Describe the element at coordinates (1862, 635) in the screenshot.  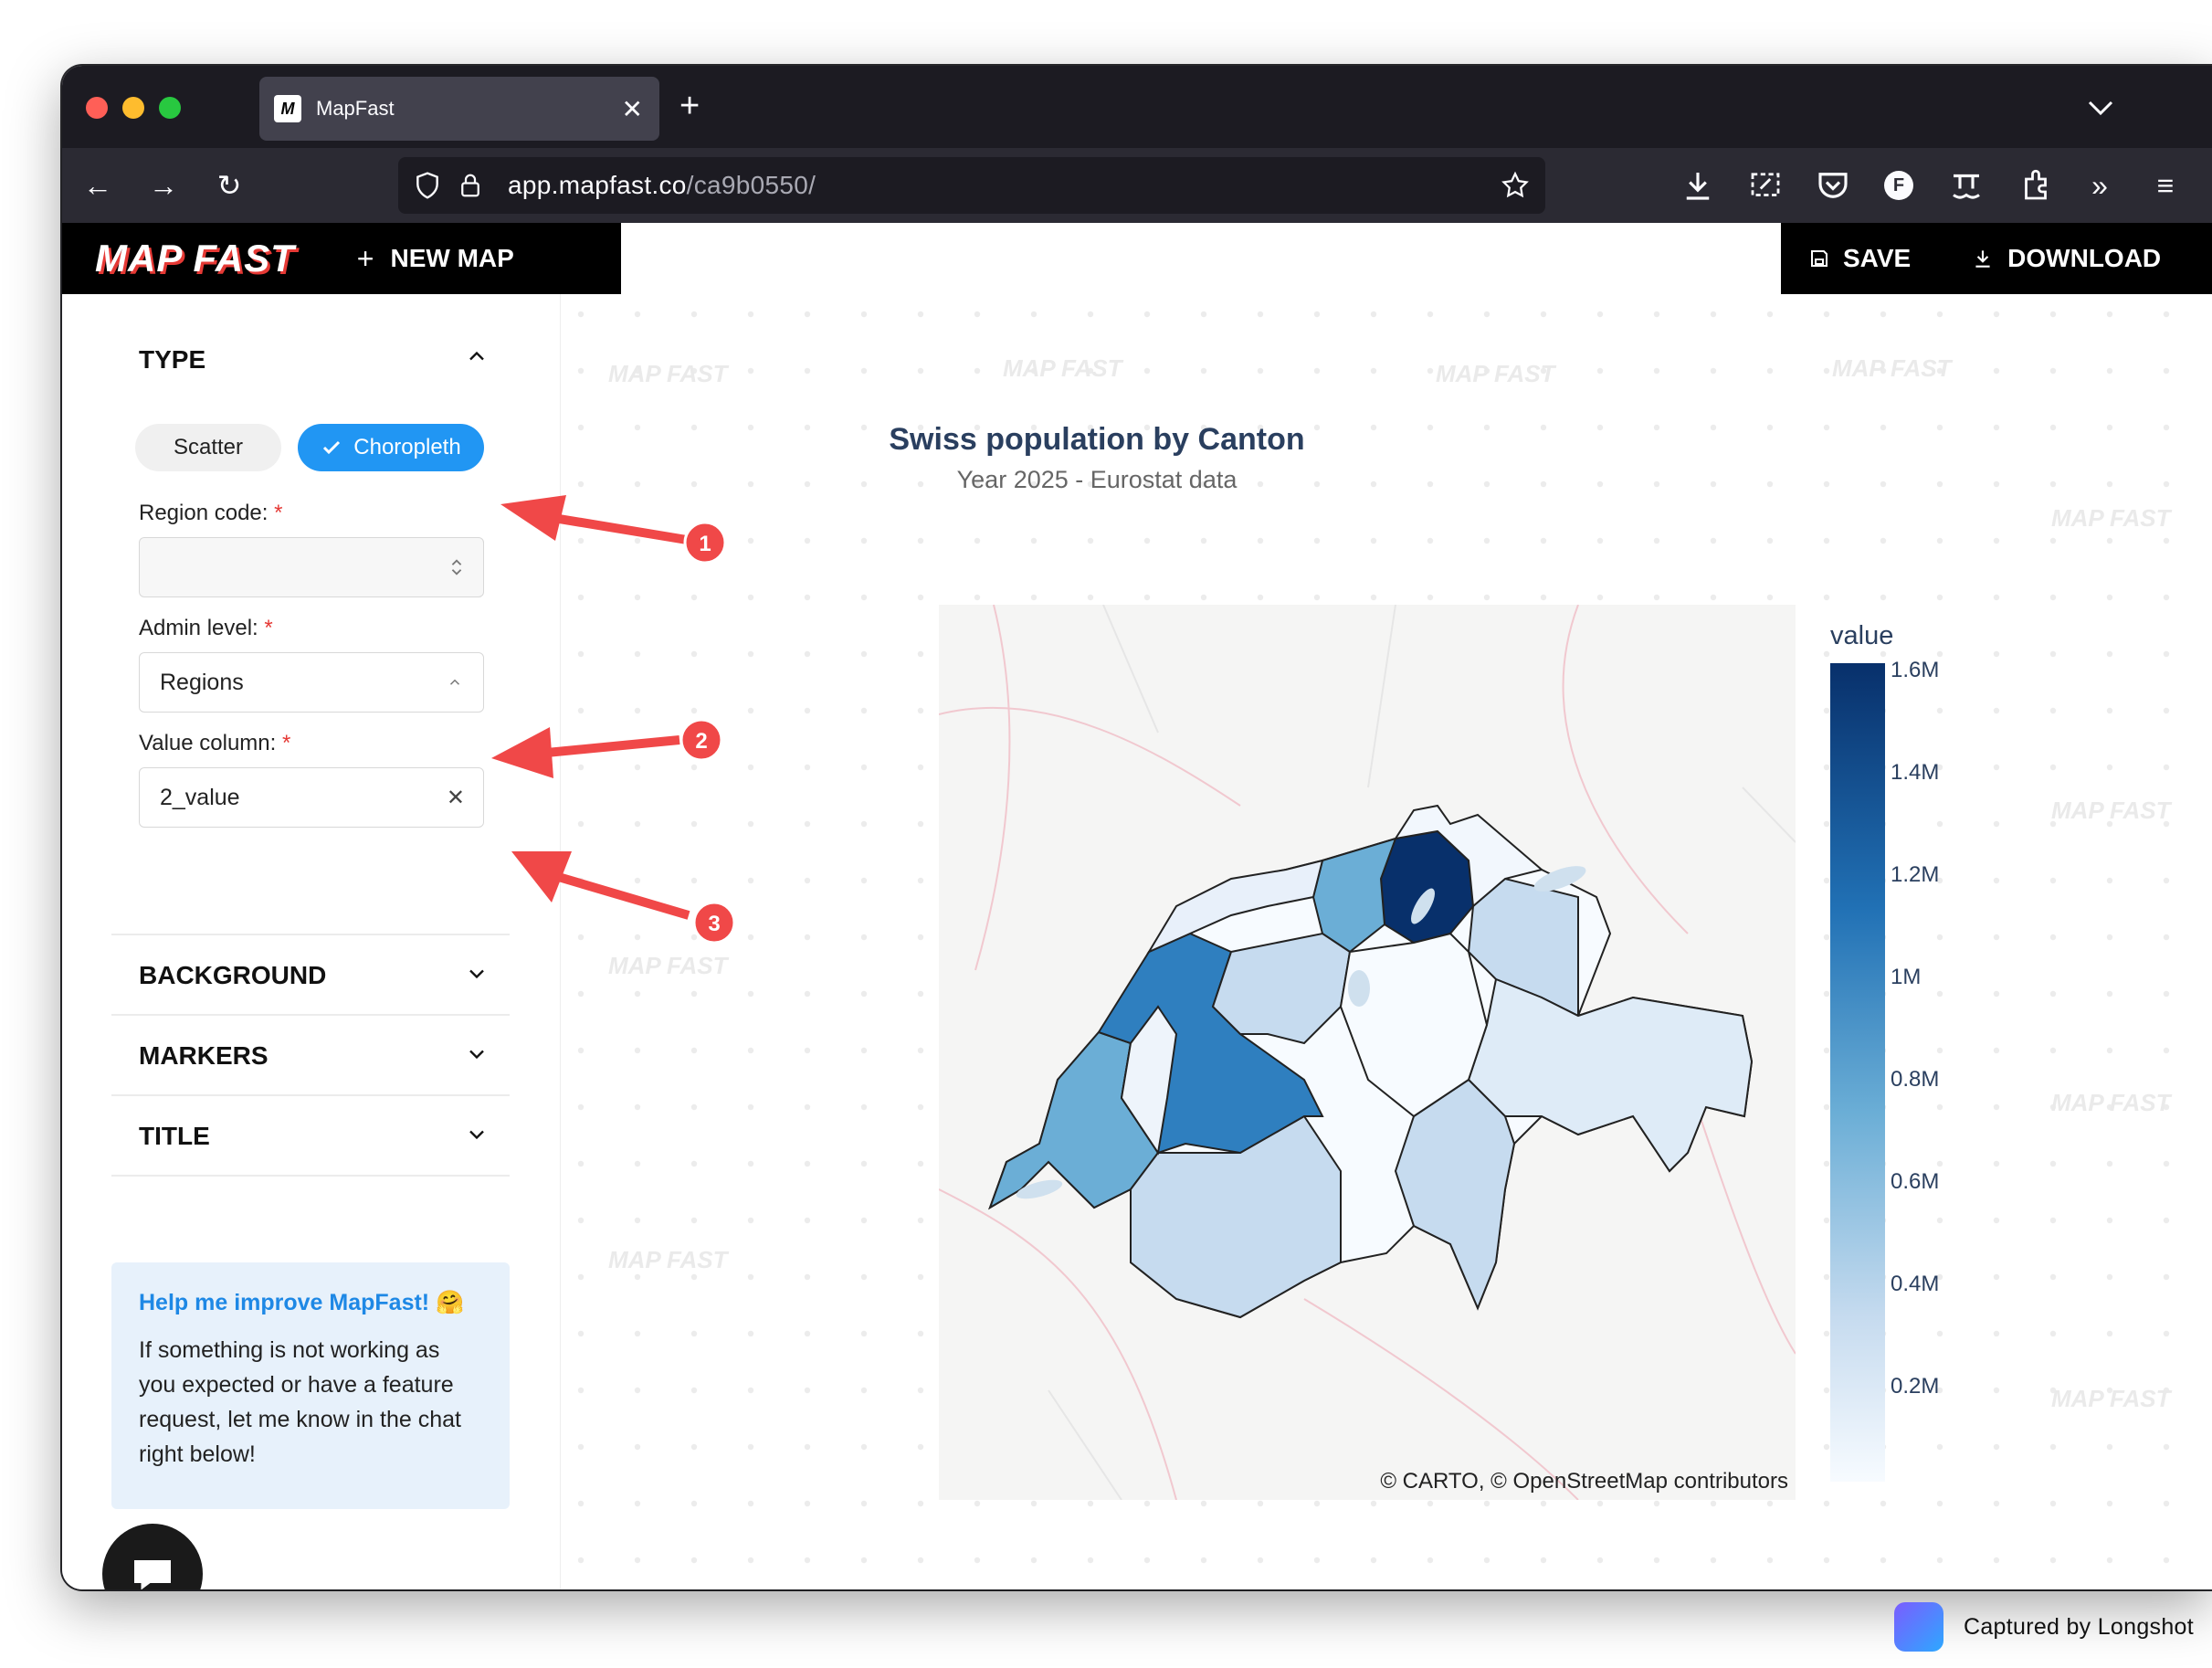
I see `colorbar-title: value` at that location.